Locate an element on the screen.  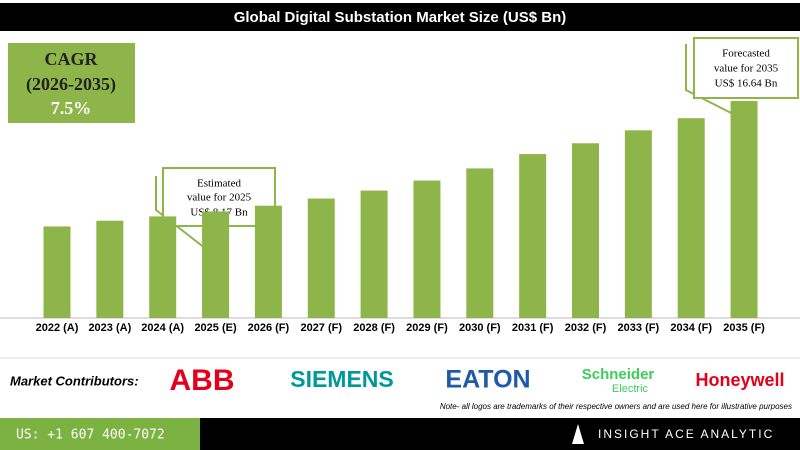
brand-icon is located at coordinates (578, 434).